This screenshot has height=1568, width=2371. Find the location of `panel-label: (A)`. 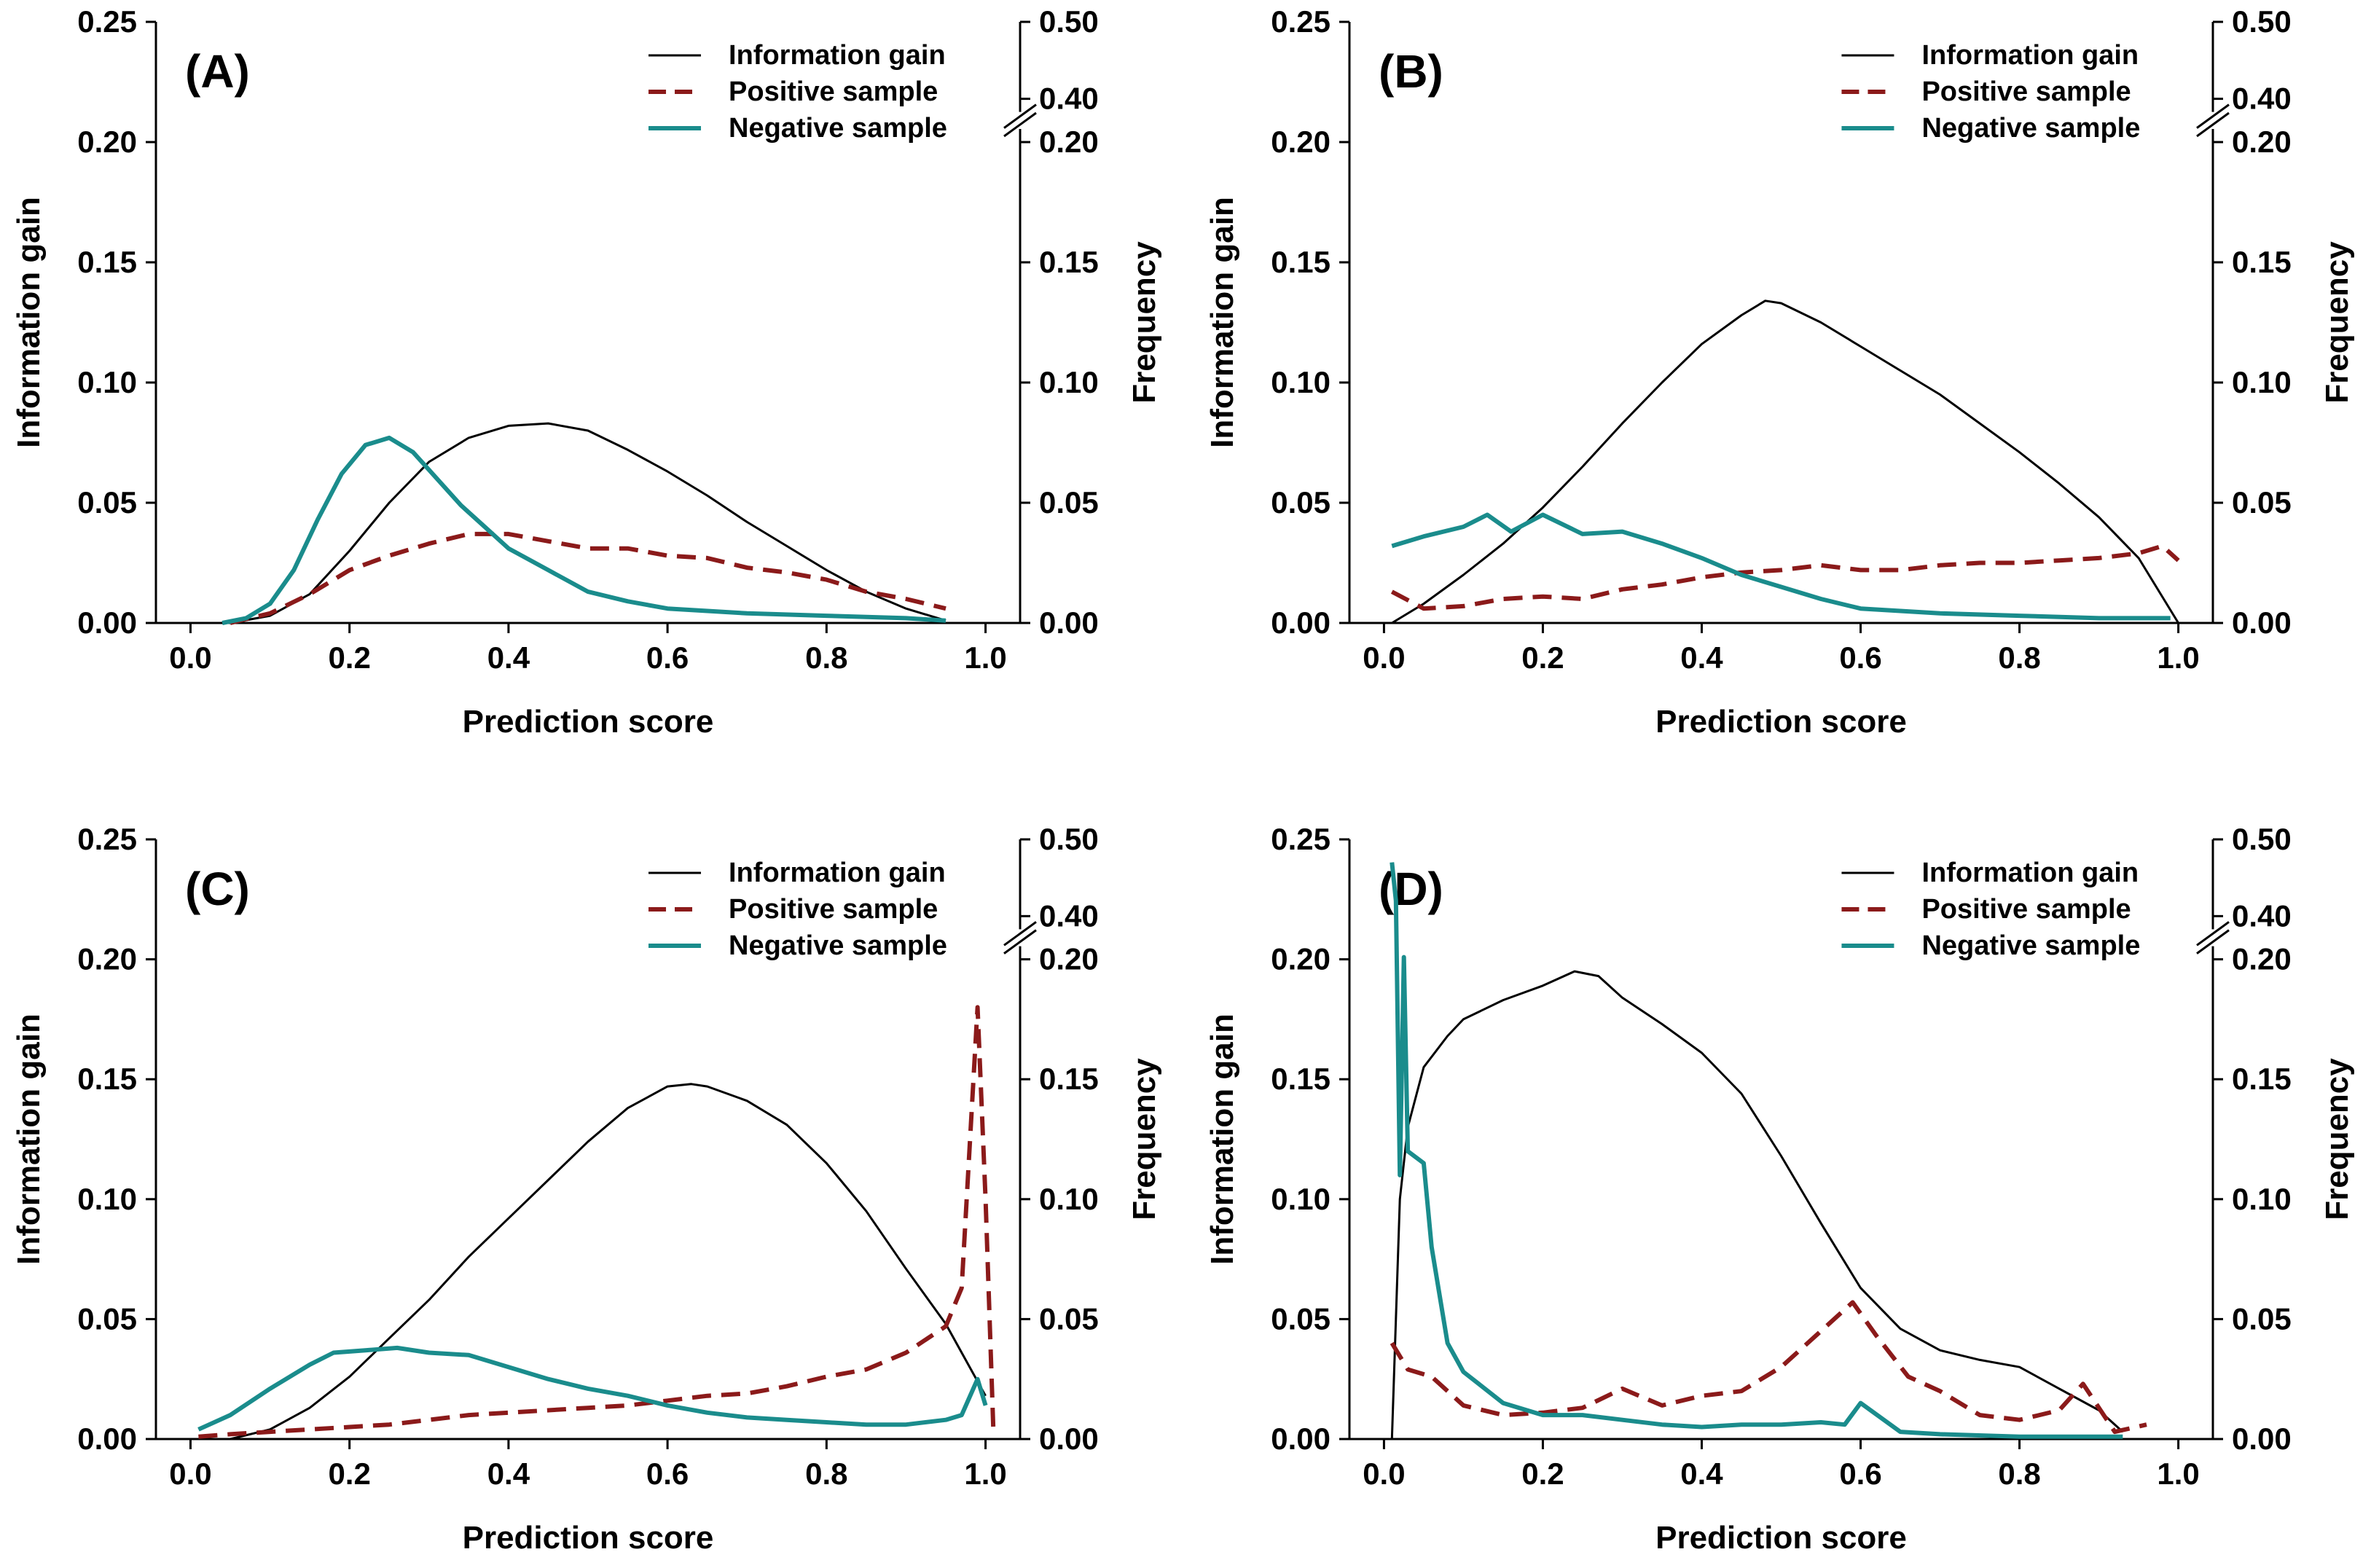

panel-label: (A) is located at coordinates (217, 71).